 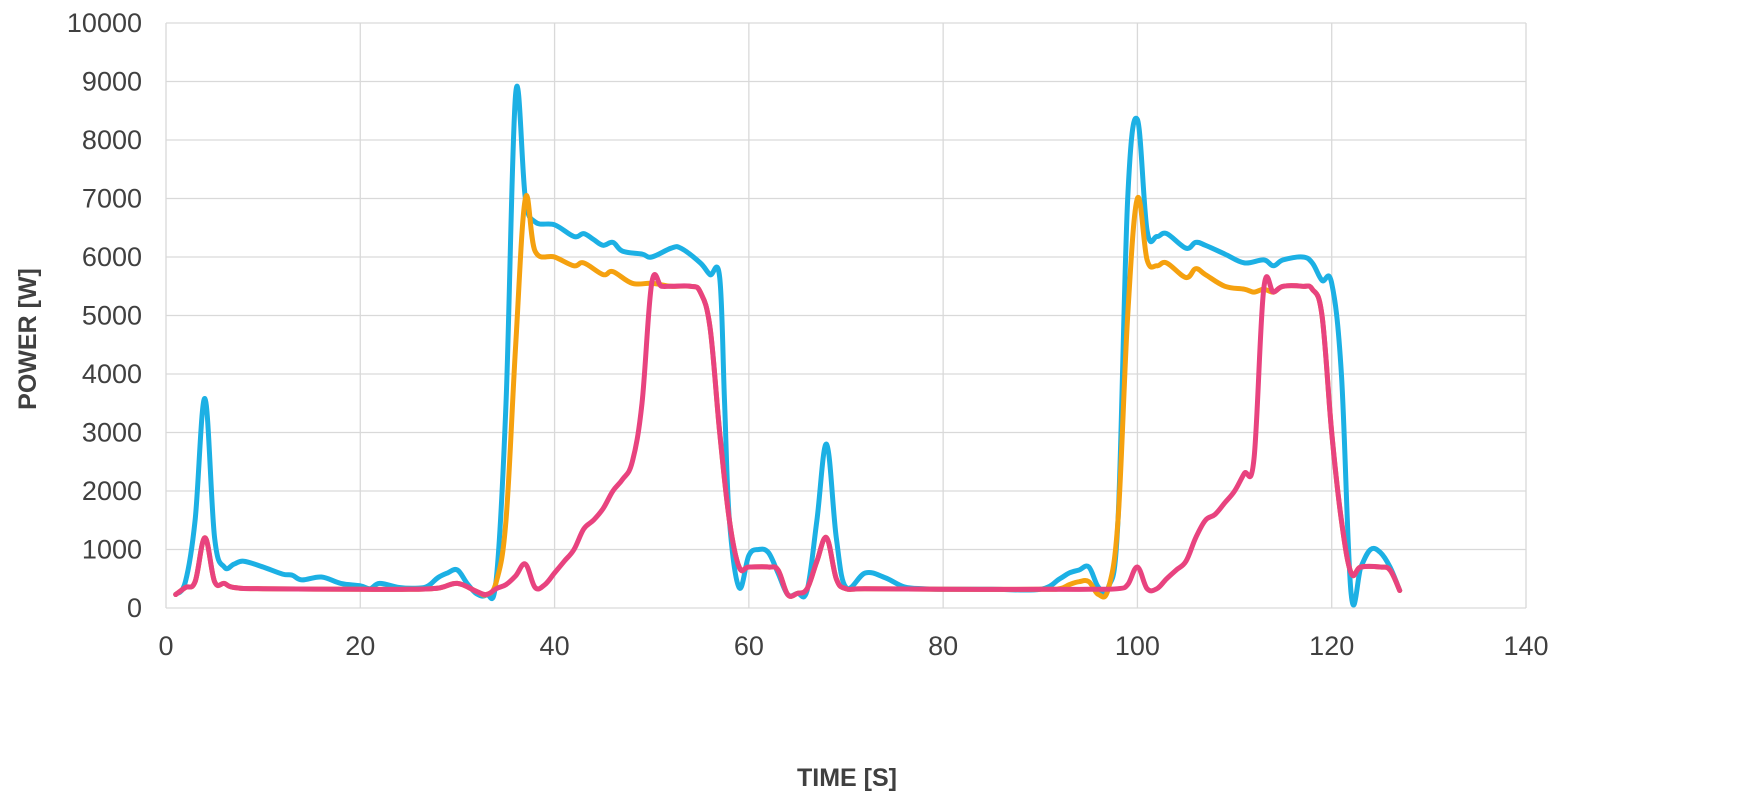 What do you see at coordinates (112, 257) in the screenshot?
I see `y-tick-label: 6000` at bounding box center [112, 257].